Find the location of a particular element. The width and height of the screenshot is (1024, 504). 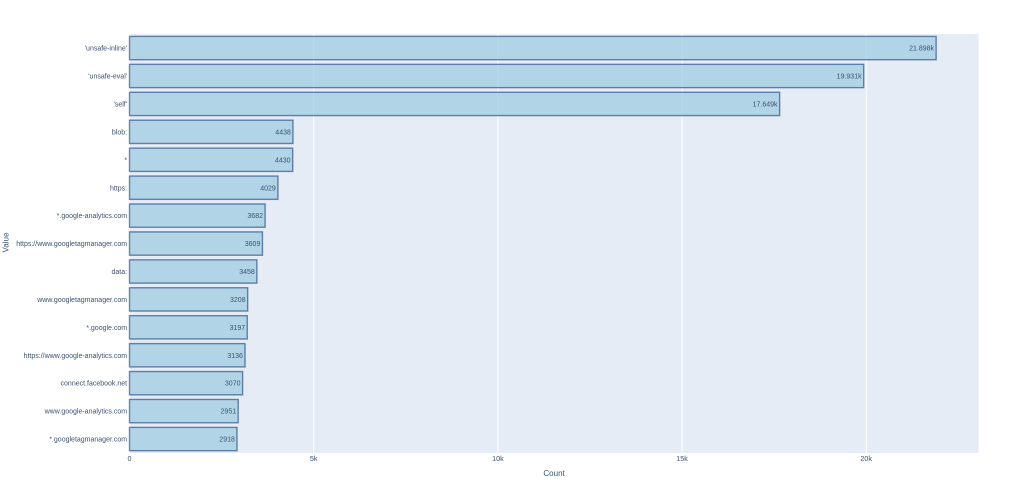

svg-text: https: is located at coordinates (118, 188).